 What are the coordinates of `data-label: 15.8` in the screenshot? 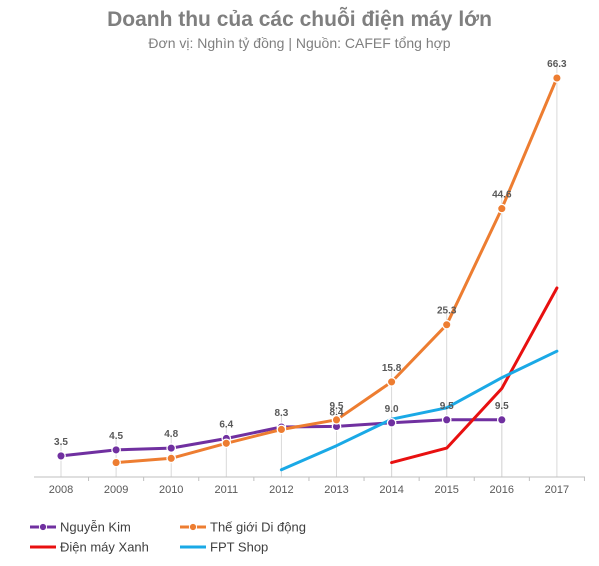 It's located at (392, 368).